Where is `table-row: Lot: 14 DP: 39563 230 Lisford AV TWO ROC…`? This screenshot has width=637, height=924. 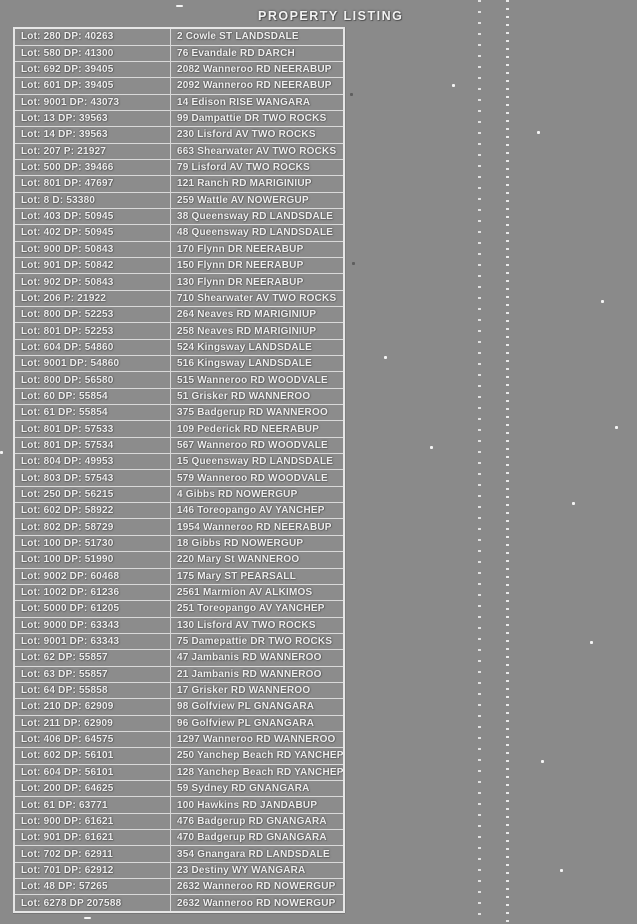
table-row: Lot: 14 DP: 39563 230 Lisford AV TWO ROC… is located at coordinates (179, 135).